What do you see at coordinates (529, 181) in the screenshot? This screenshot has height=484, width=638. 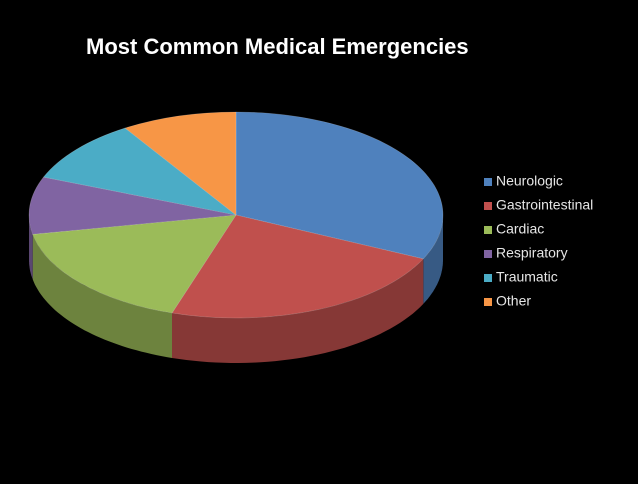 I see `legend-label: Neurologic` at bounding box center [529, 181].